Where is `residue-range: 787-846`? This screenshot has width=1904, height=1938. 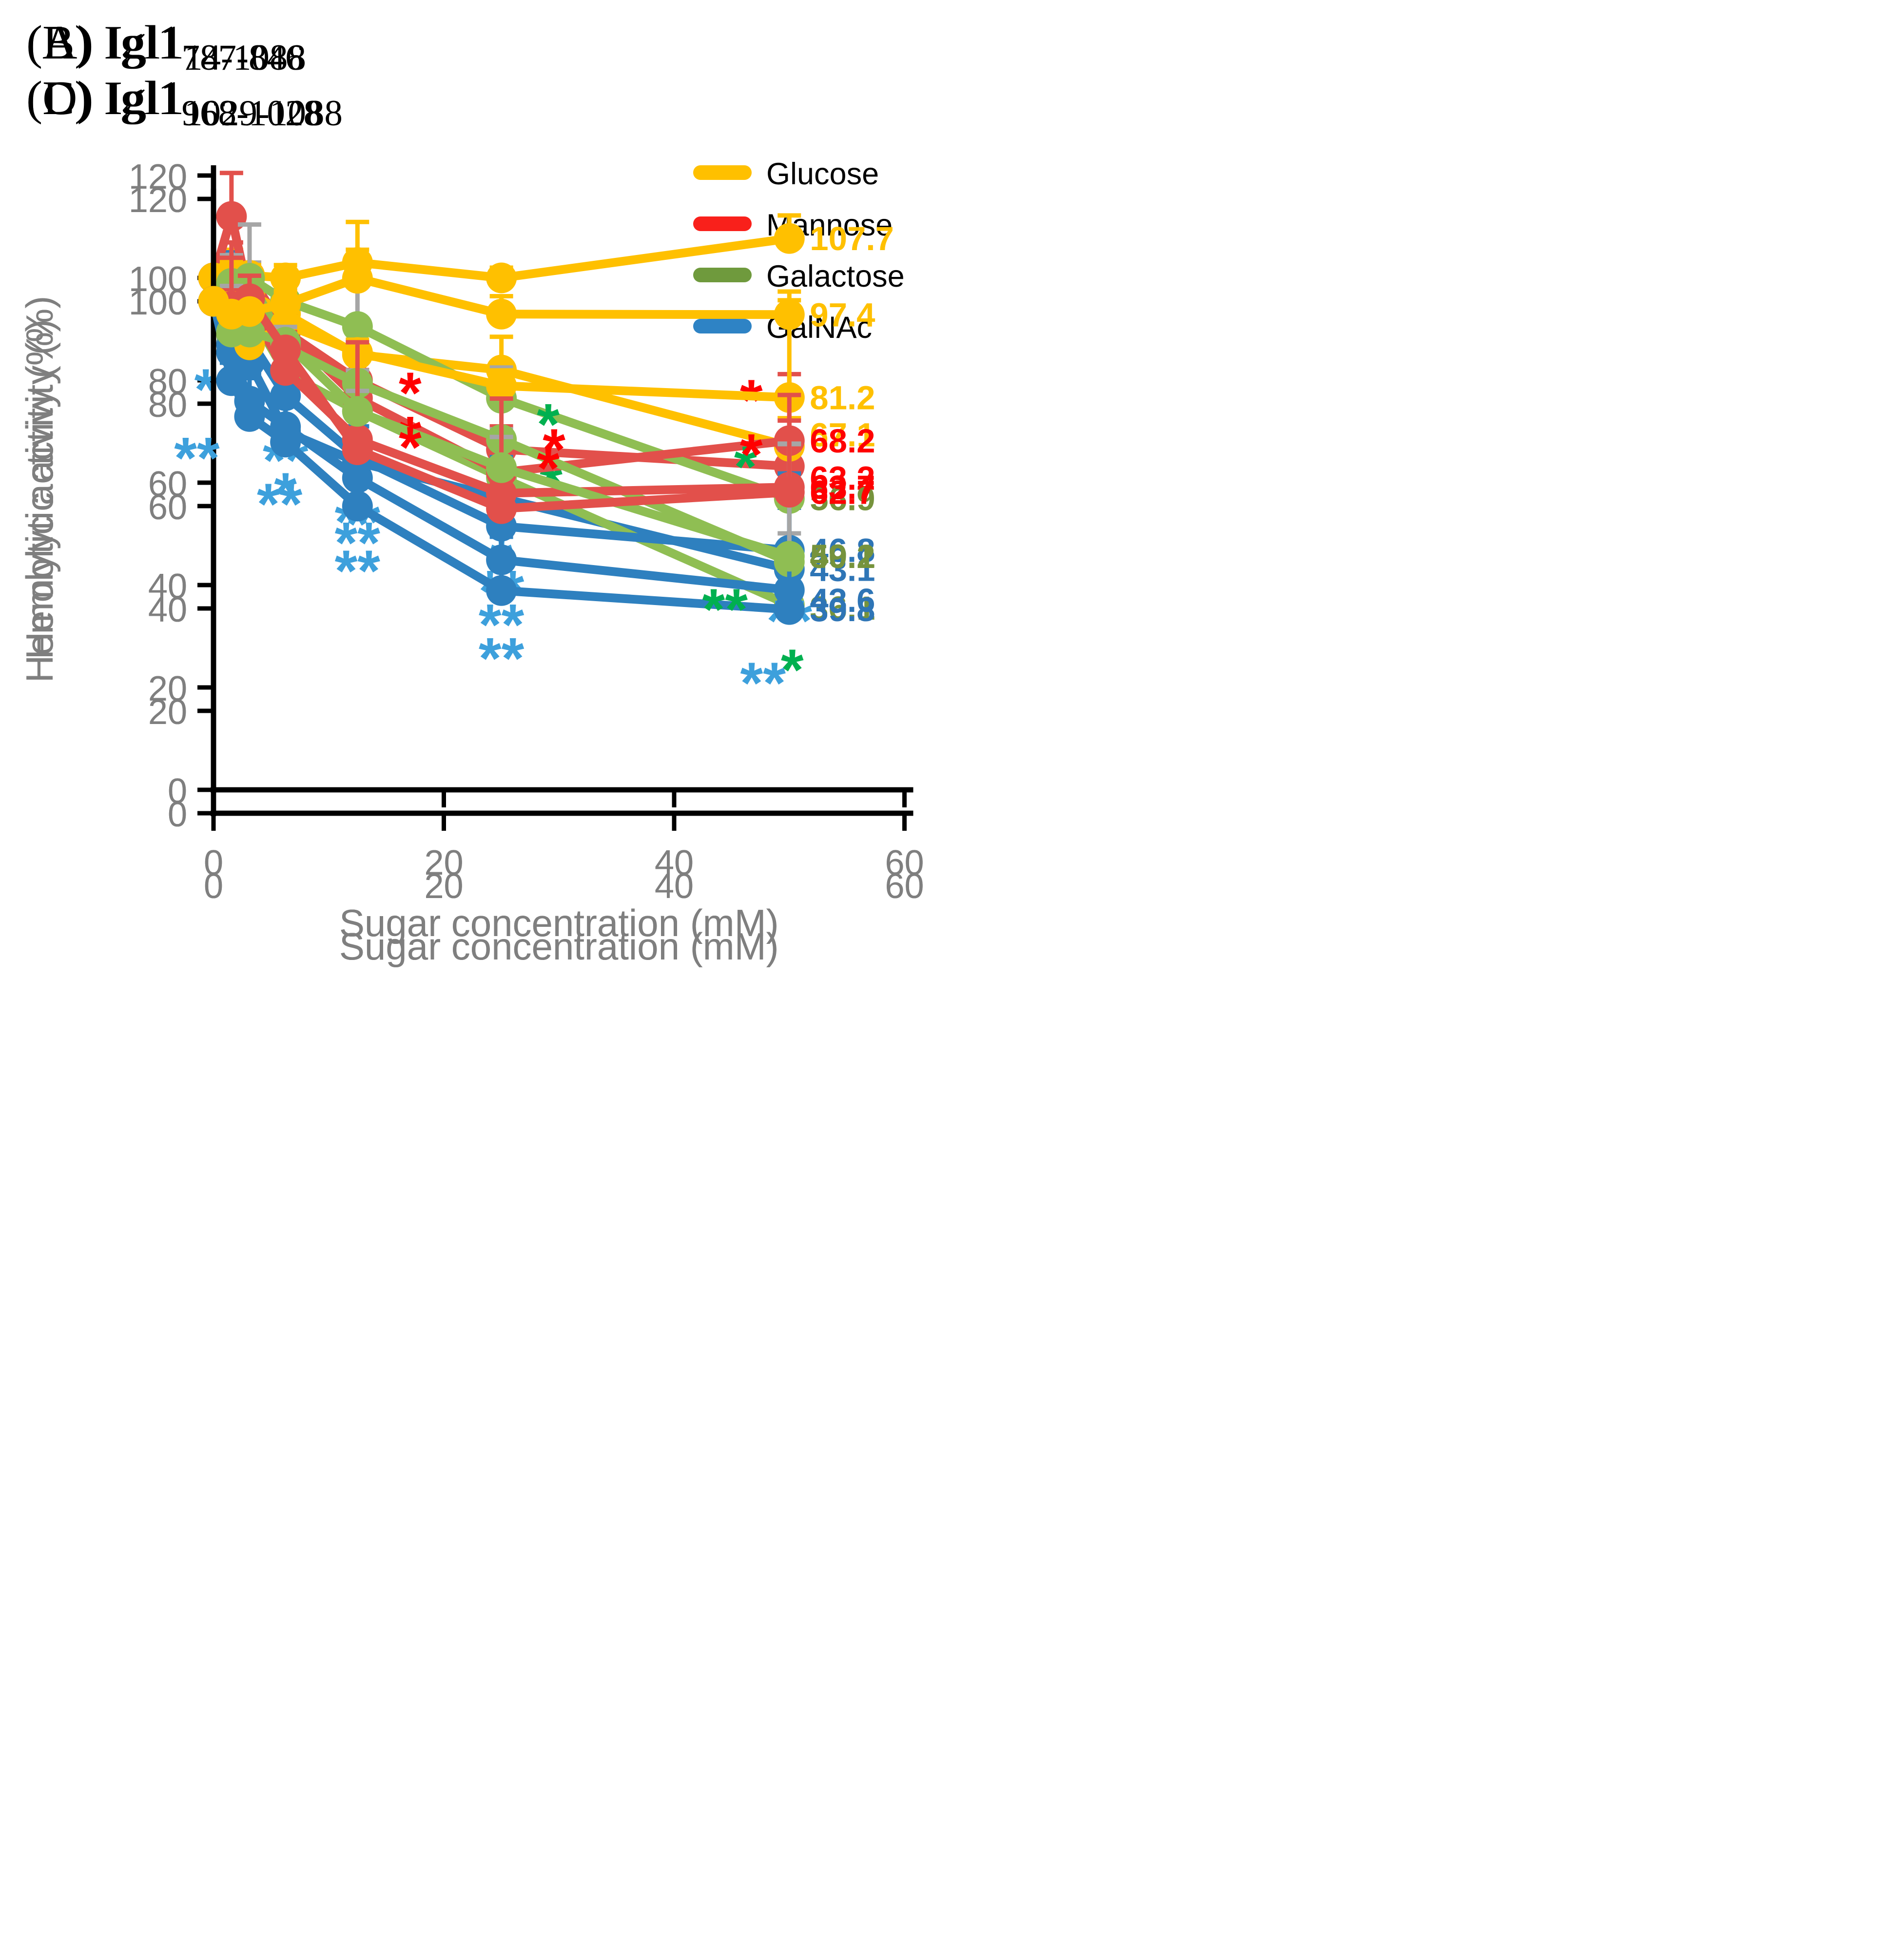 residue-range: 787-846 is located at coordinates (242, 59).